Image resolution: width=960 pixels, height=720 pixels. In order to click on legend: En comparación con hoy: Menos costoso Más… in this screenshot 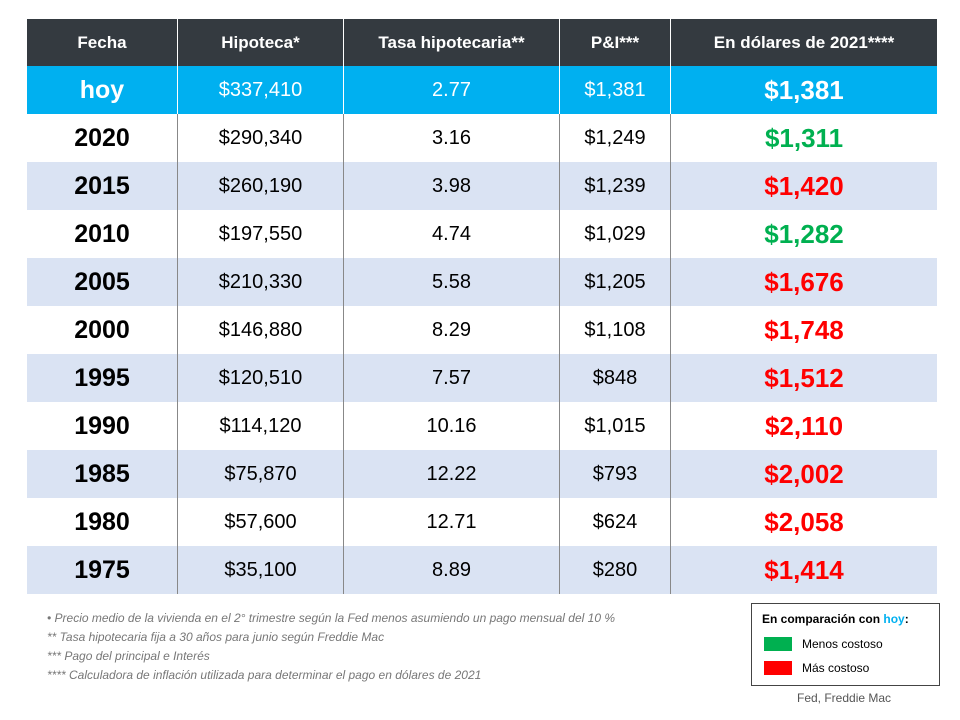, I will do `click(845, 644)`.